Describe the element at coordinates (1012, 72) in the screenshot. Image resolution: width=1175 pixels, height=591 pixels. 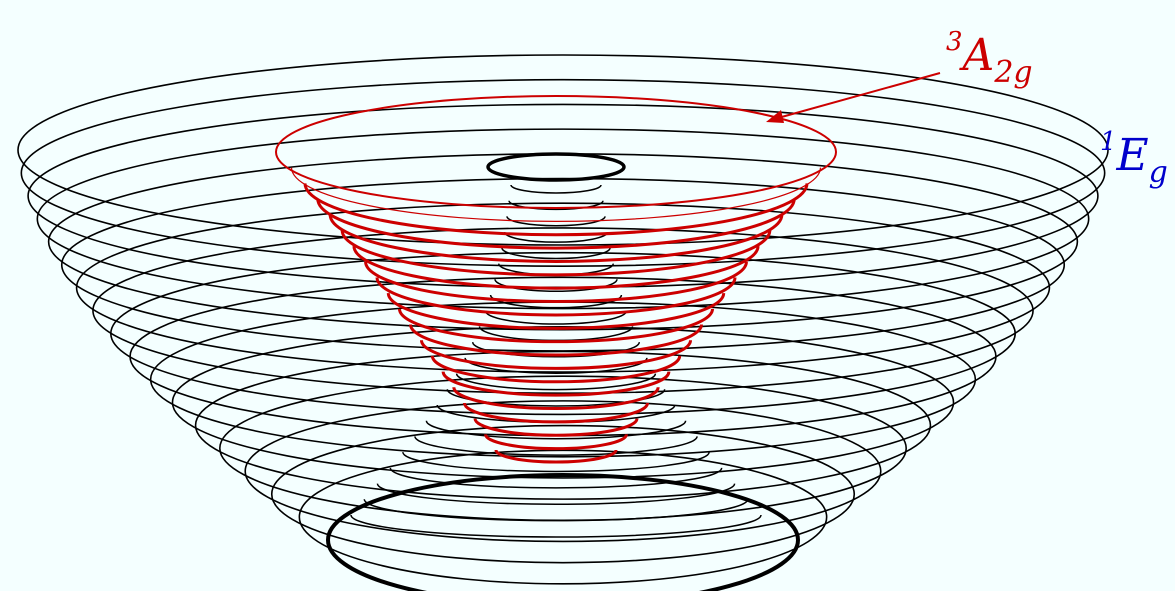
I see `red-state-subscript: 2g` at that location.